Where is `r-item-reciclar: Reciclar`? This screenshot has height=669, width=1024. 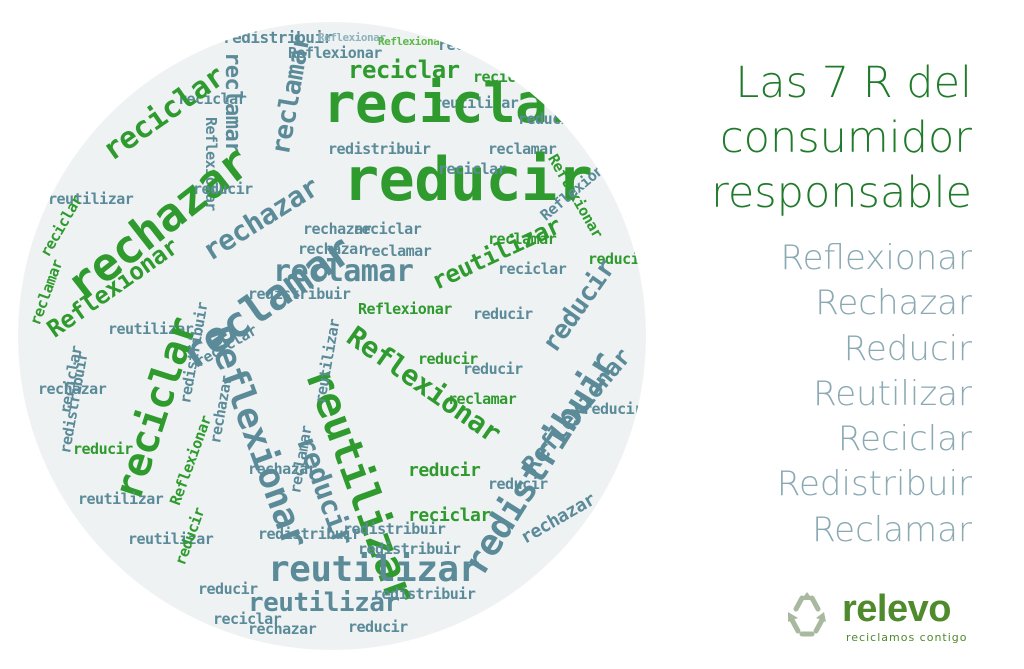 r-item-reciclar: Reciclar is located at coordinates (904, 439).